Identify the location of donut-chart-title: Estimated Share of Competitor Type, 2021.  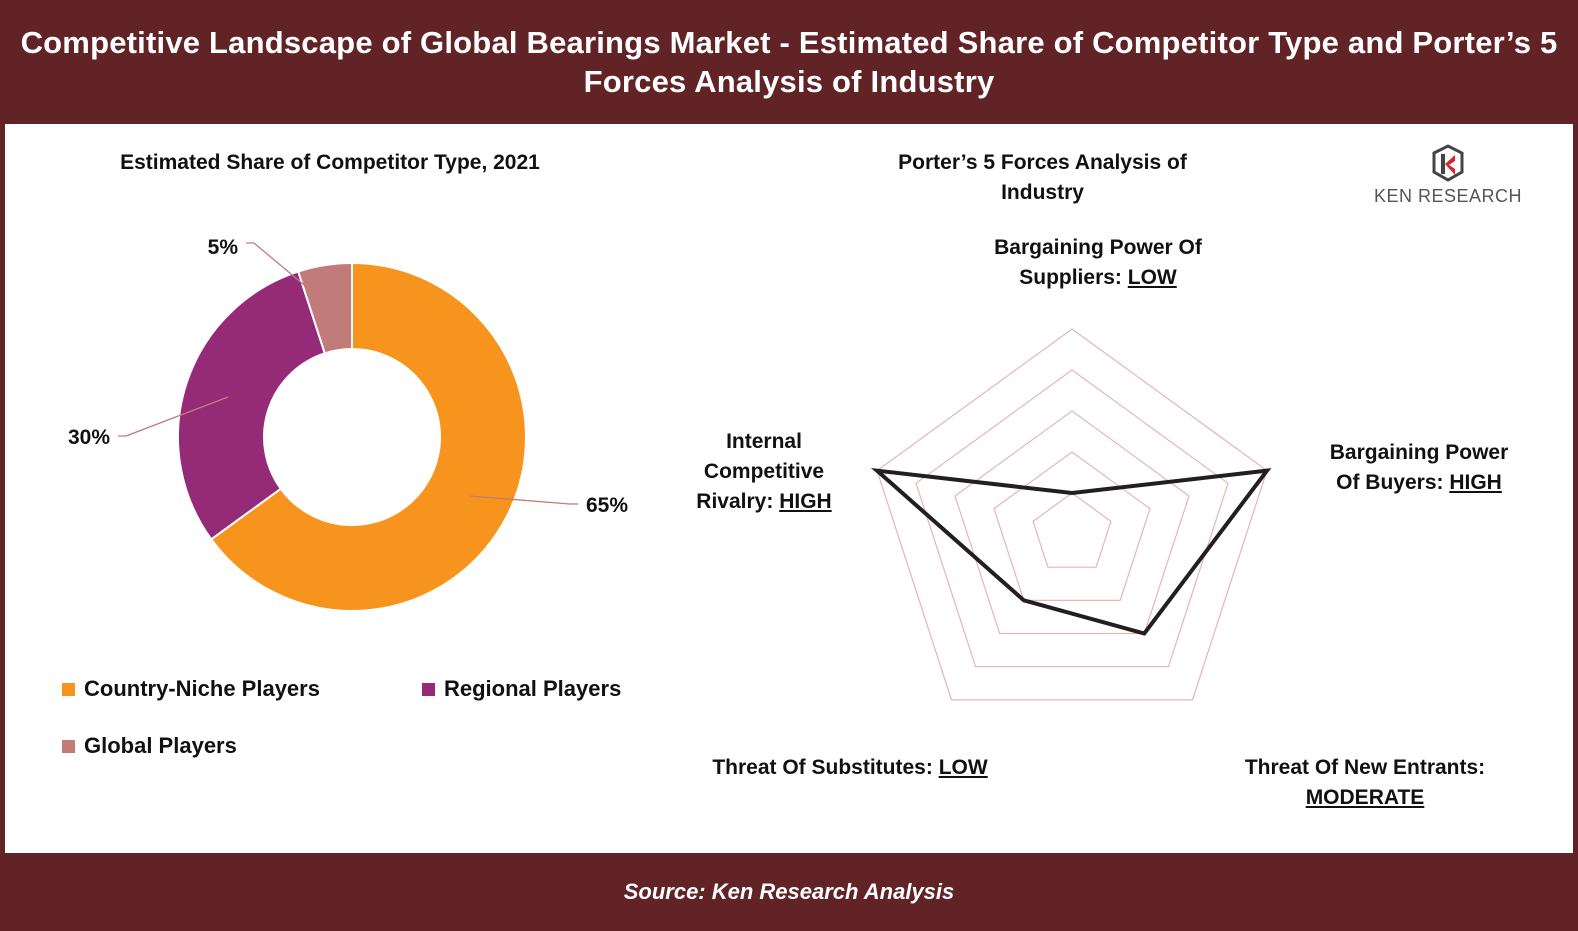
(330, 162).